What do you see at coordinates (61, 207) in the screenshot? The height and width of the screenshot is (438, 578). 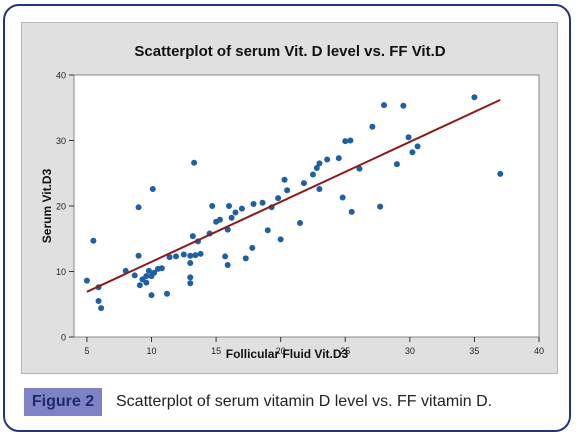 I see `y-tick-label: 20` at bounding box center [61, 207].